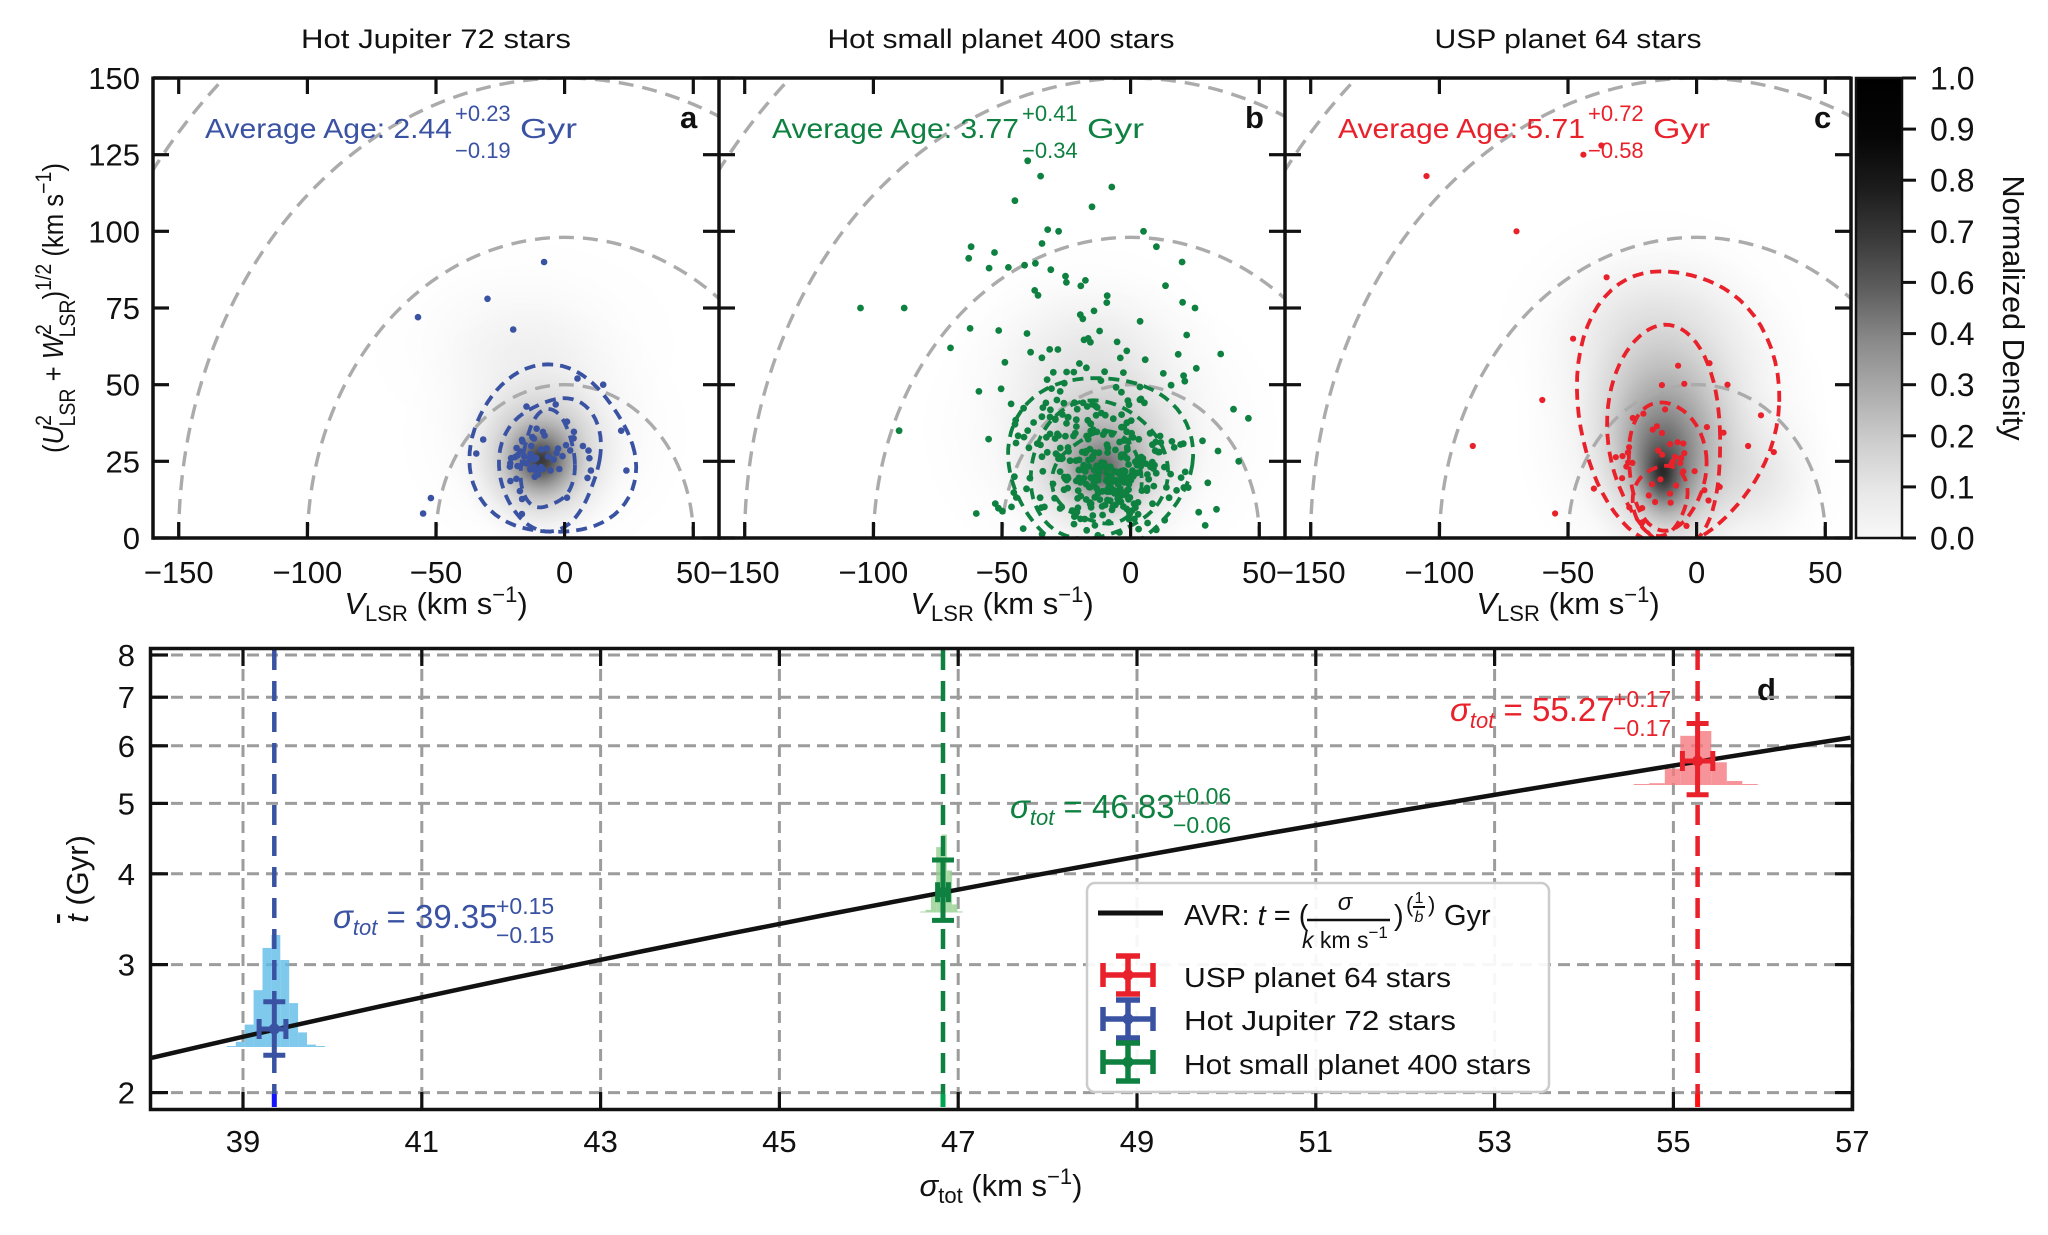  I want to click on svg-text: +0.17, so click(1642, 699).